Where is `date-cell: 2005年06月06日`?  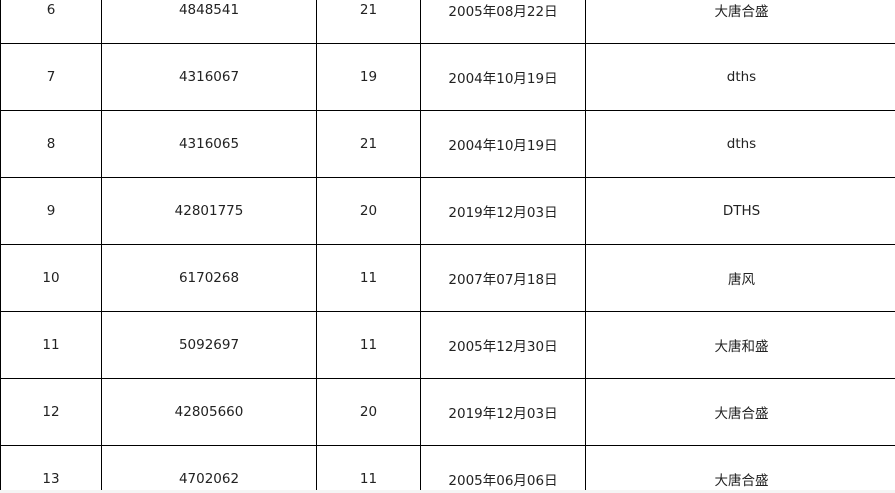 date-cell: 2005年06月06日 is located at coordinates (503, 467).